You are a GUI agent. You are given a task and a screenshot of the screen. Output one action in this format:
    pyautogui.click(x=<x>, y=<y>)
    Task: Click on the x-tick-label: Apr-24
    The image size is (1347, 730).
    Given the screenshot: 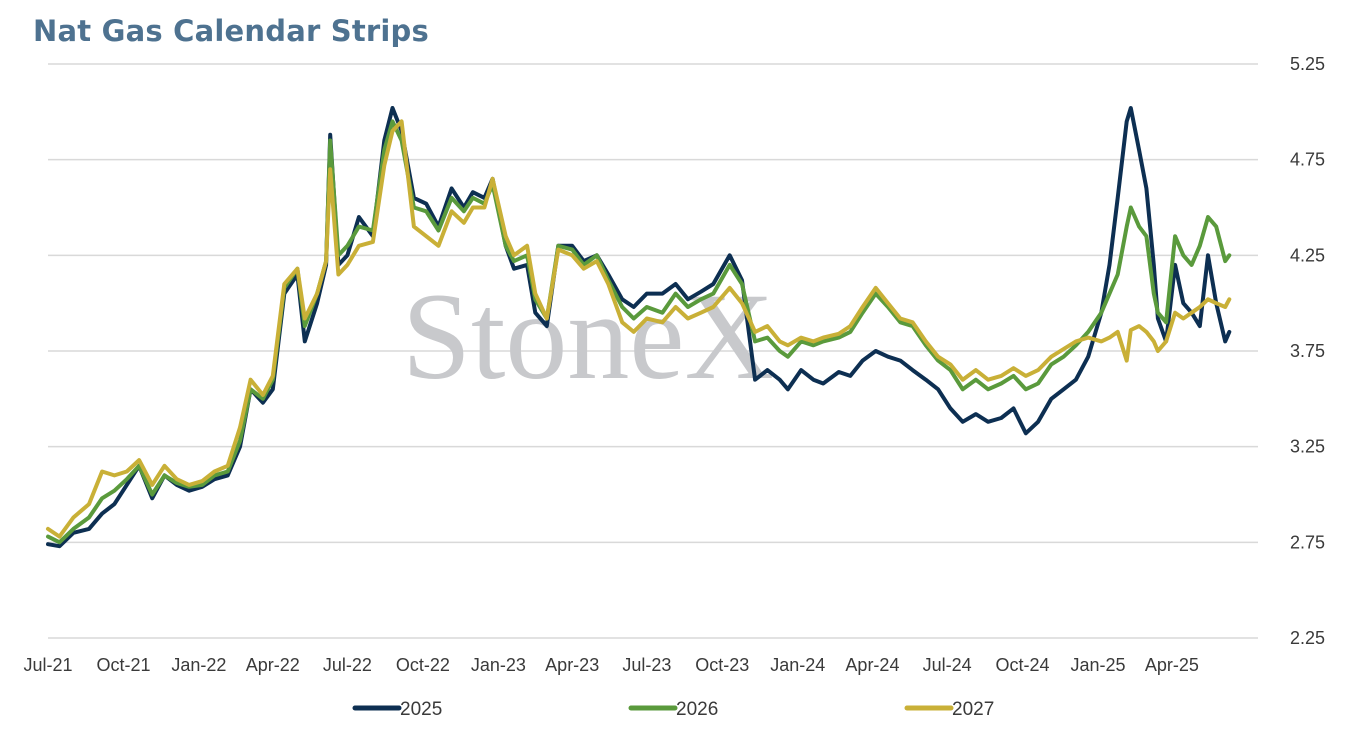 What is the action you would take?
    pyautogui.click(x=872, y=665)
    